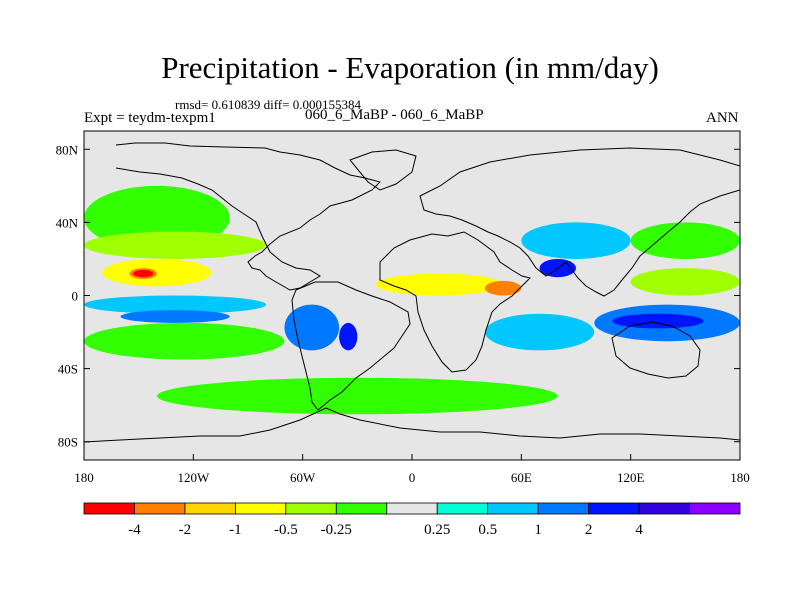 The width and height of the screenshot is (800, 600). Describe the element at coordinates (175, 316) in the screenshot. I see `field-equatorial-pacific-dark-blue` at that location.